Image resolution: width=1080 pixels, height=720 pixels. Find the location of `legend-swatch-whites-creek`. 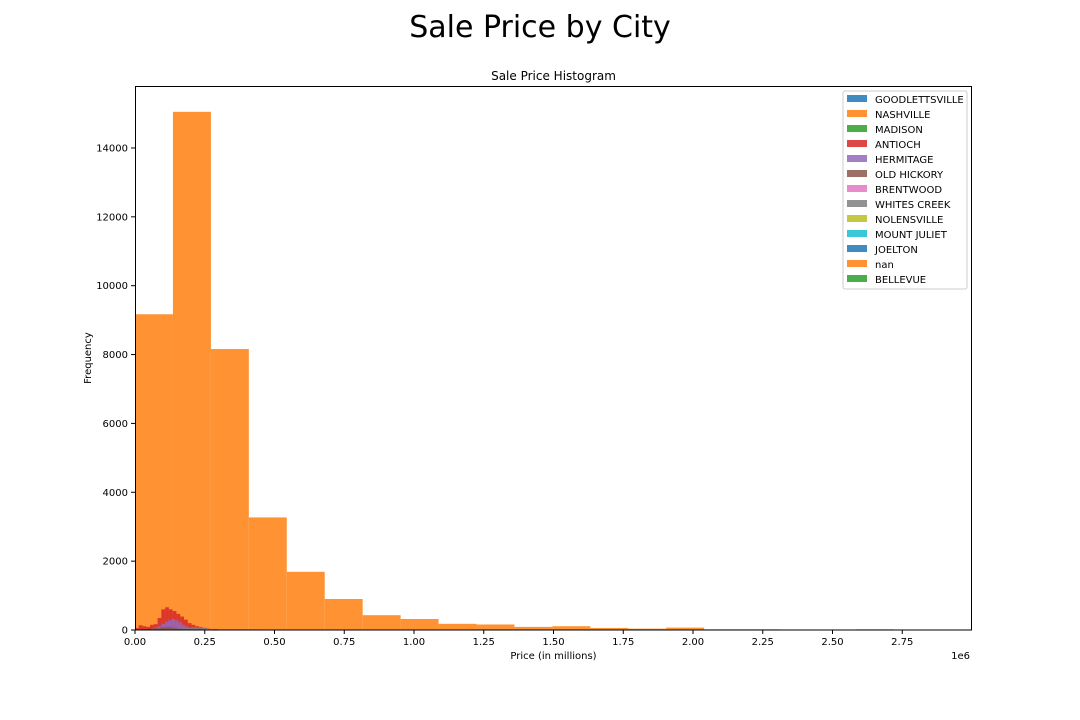

legend-swatch-whites-creek is located at coordinates (857, 203).